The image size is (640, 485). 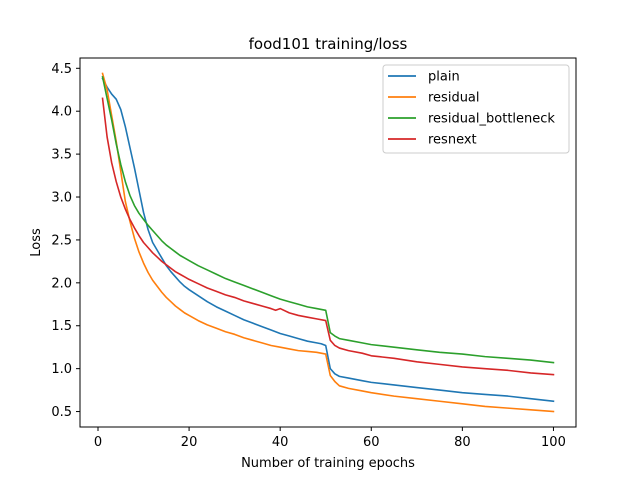 I want to click on y-tick-label: 3.0, so click(x=61, y=198).